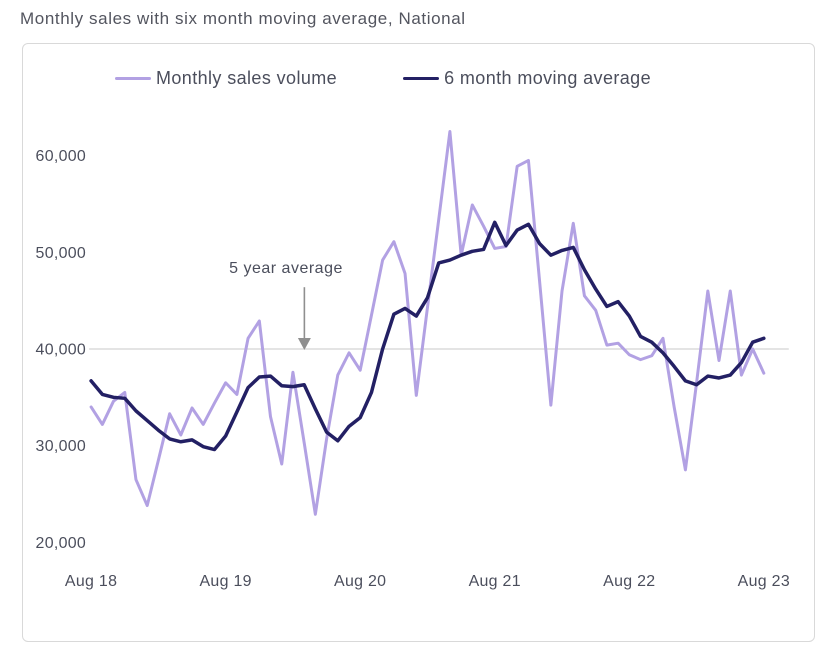 The height and width of the screenshot is (650, 827). Describe the element at coordinates (61, 349) in the screenshot. I see `y-axis-tick-label: 40,000` at that location.